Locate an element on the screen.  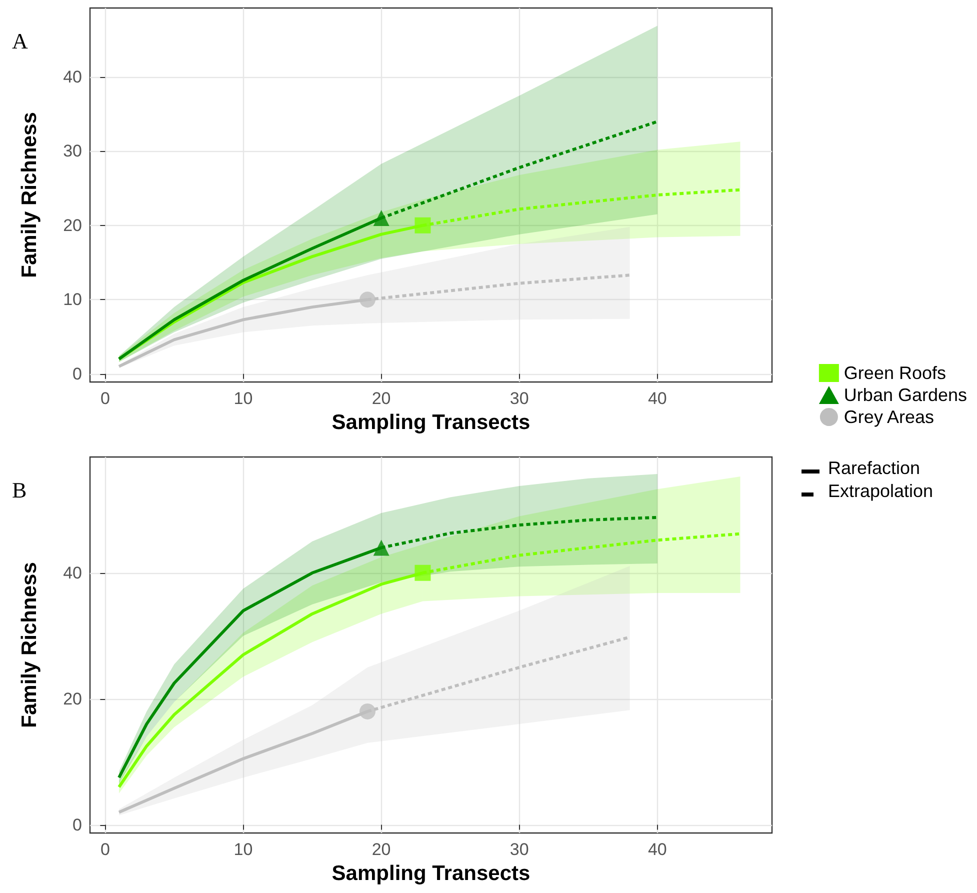
text: A is located at coordinates (20, 41).